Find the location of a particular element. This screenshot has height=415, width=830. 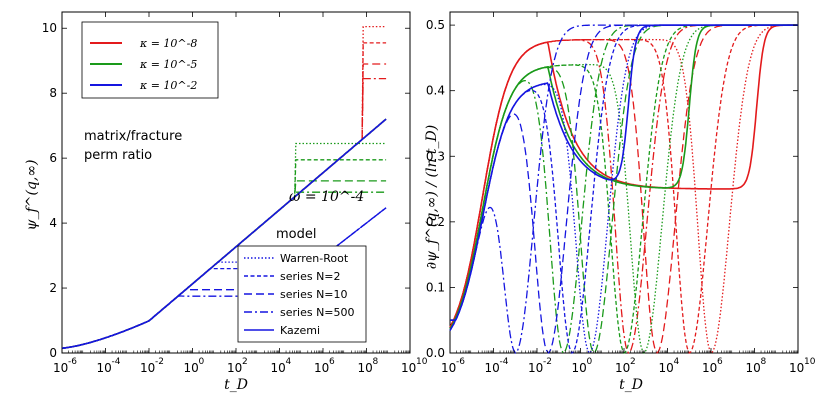

right-y-tick-label: 0.0 is located at coordinates (435, 353).